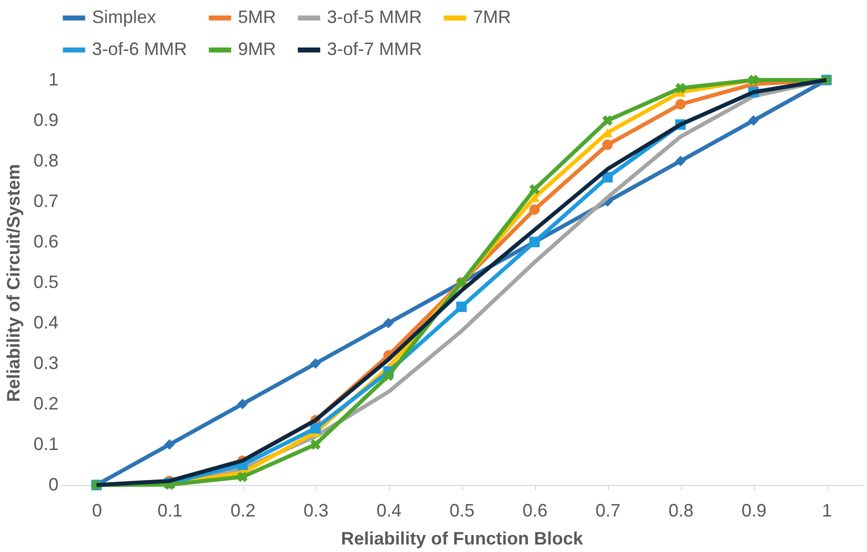 The height and width of the screenshot is (552, 867). Describe the element at coordinates (257, 17) in the screenshot. I see `legend-label: 5MR` at that location.